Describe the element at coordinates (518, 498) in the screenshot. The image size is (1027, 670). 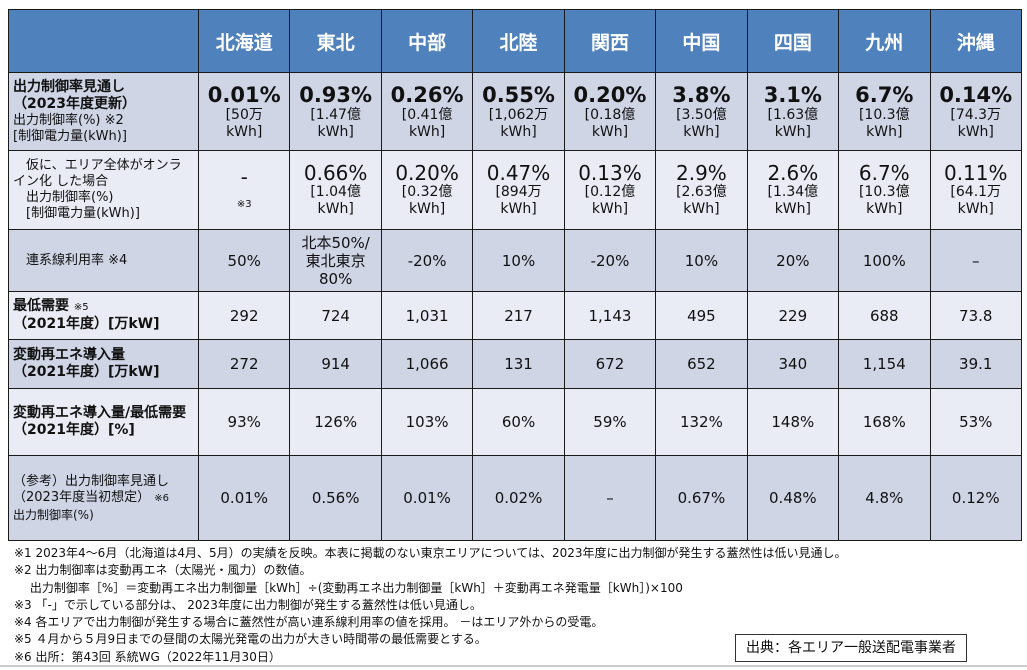
I see `table-cell: 0.02%` at that location.